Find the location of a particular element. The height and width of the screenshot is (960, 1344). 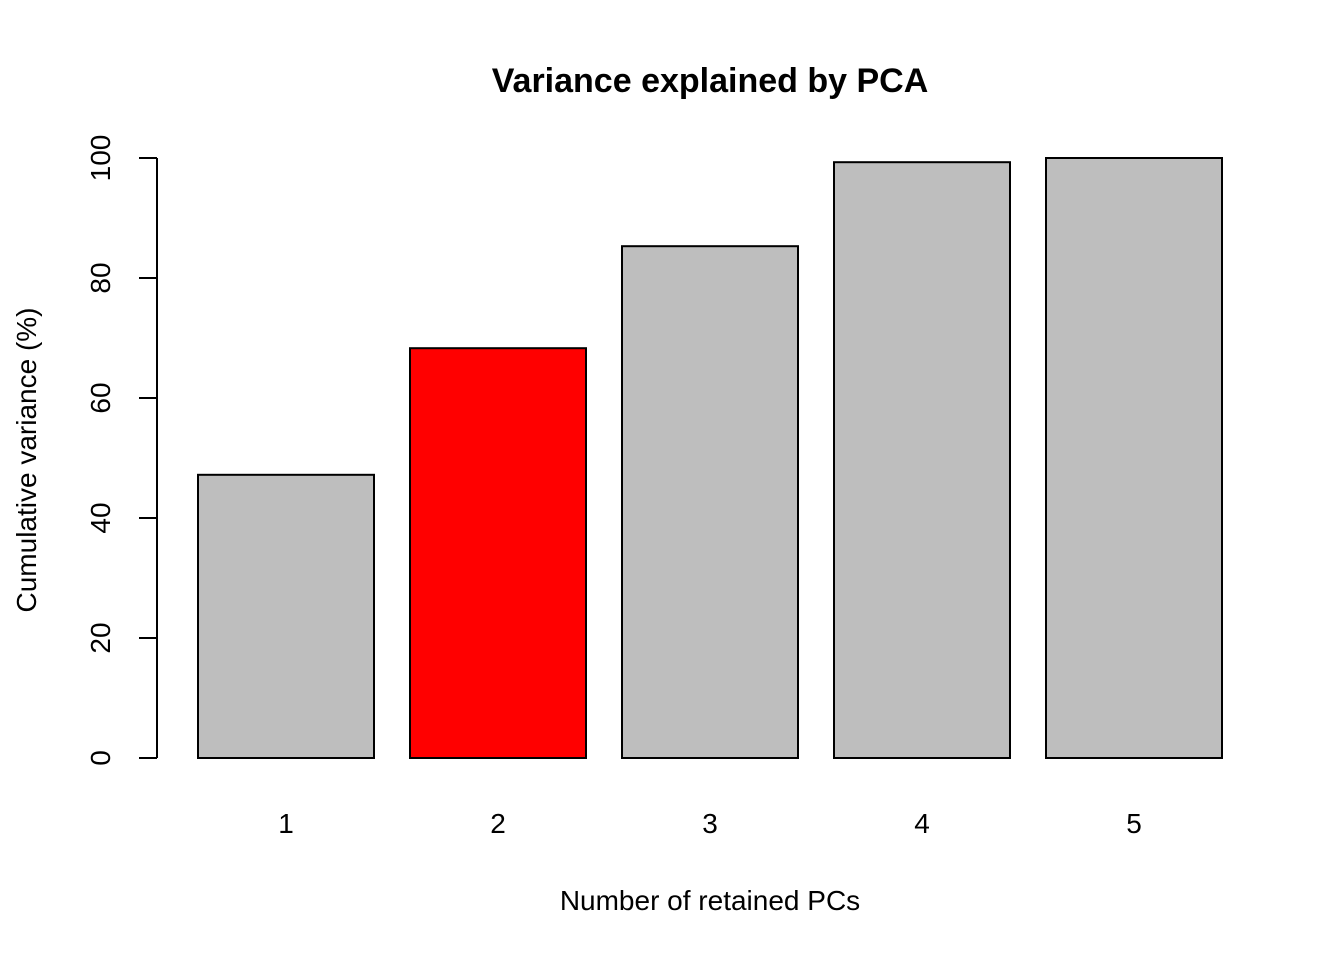

y-tick-label: 100 is located at coordinates (100, 158).